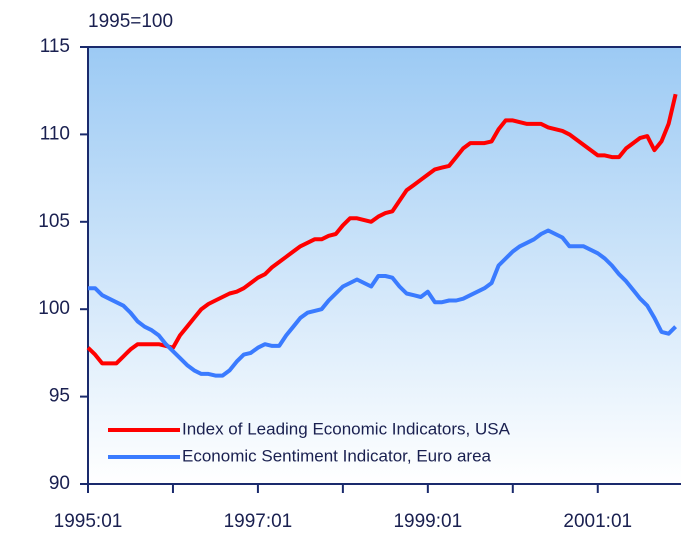 The height and width of the screenshot is (540, 681). I want to click on x-tick-label: 1999:01, so click(427, 521).